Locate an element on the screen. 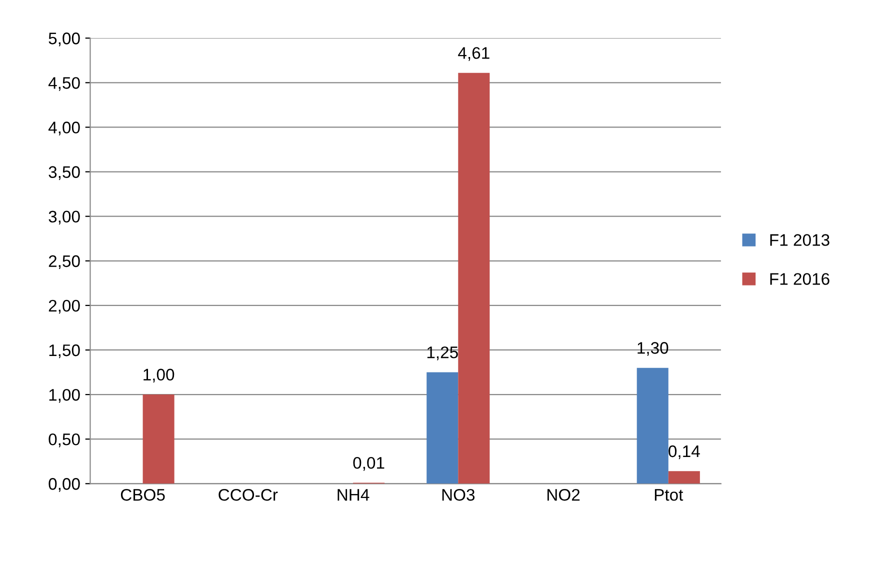 This screenshot has height=569, width=876. y-tick-label: 2,50 is located at coordinates (64, 262).